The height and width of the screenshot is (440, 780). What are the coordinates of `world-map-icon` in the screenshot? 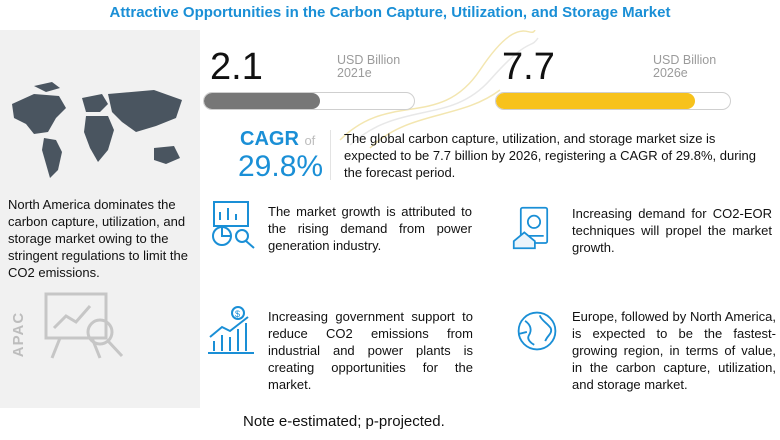 It's located at (97, 130).